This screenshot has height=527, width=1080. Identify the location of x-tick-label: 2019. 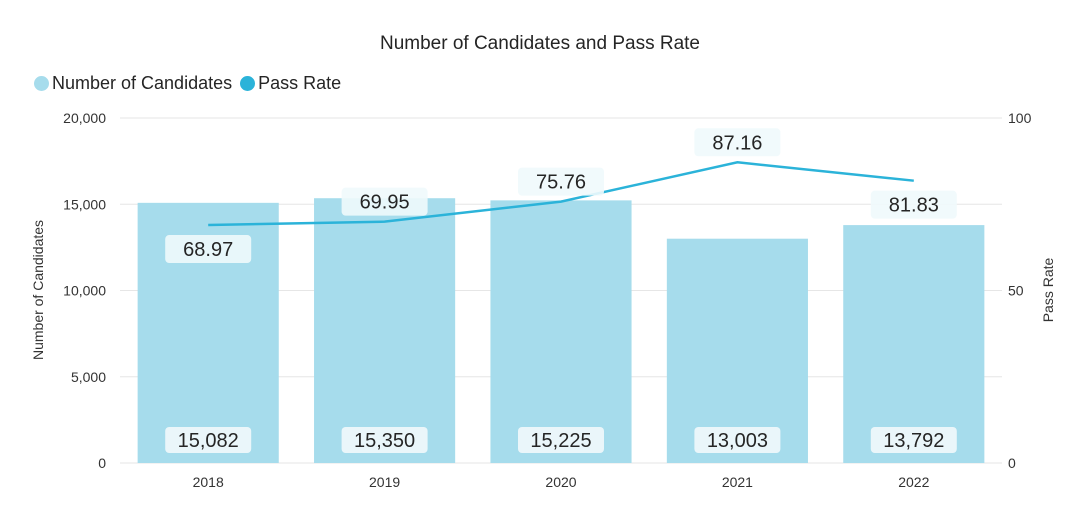
(384, 482).